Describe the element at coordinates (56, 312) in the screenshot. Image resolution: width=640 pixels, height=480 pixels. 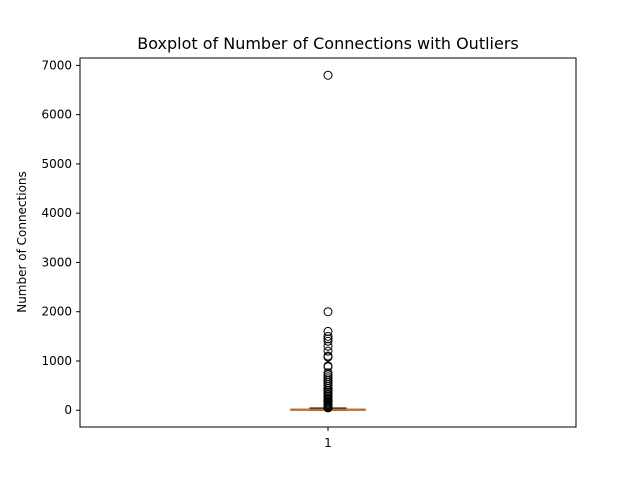
I see `y-tick-label: 2000` at that location.